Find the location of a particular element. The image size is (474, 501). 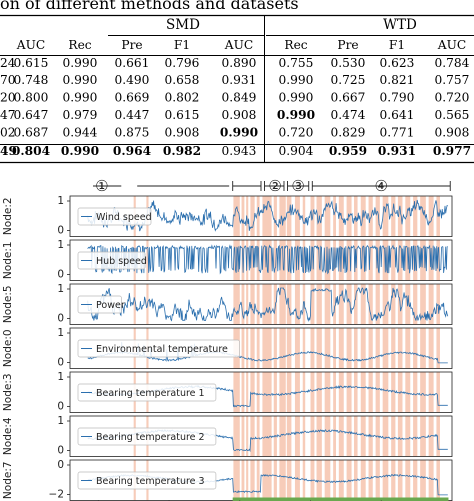

legend-label: Hub speed is located at coordinates (121, 261).